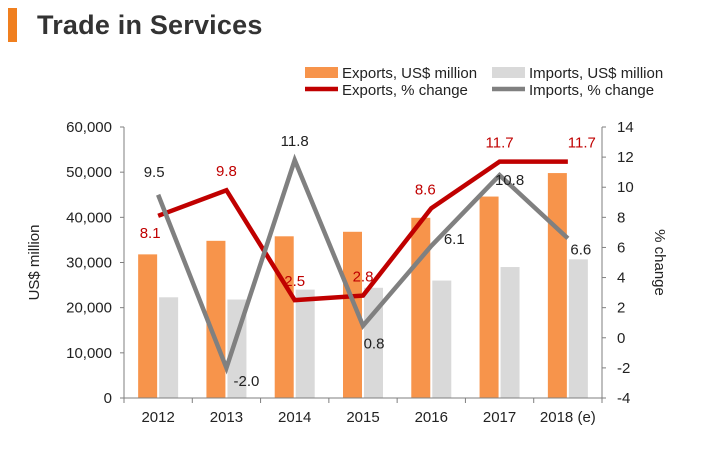 The width and height of the screenshot is (703, 450). I want to click on x-tick-label: 2013, so click(226, 417).